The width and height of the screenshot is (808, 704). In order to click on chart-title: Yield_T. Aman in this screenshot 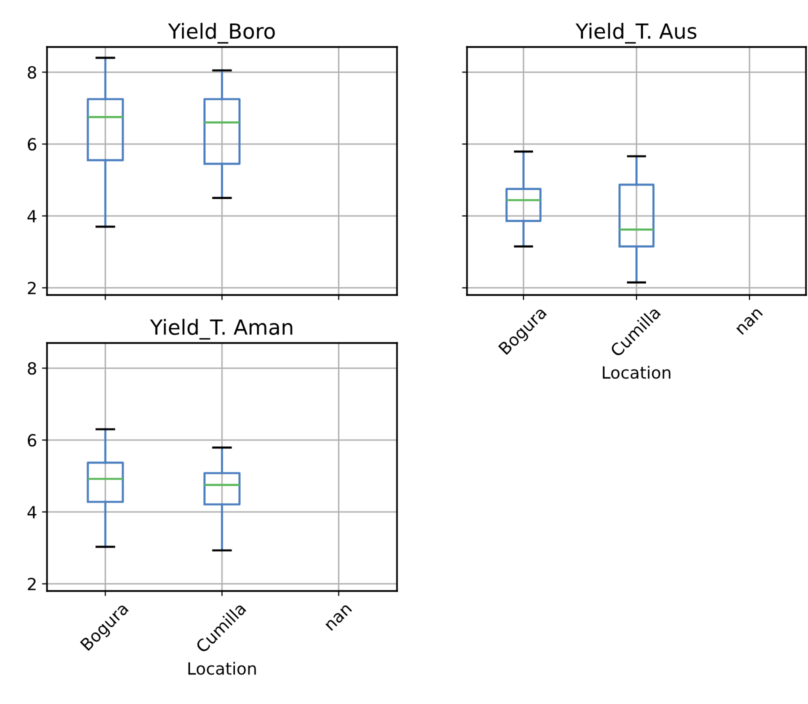, I will do `click(221, 329)`.